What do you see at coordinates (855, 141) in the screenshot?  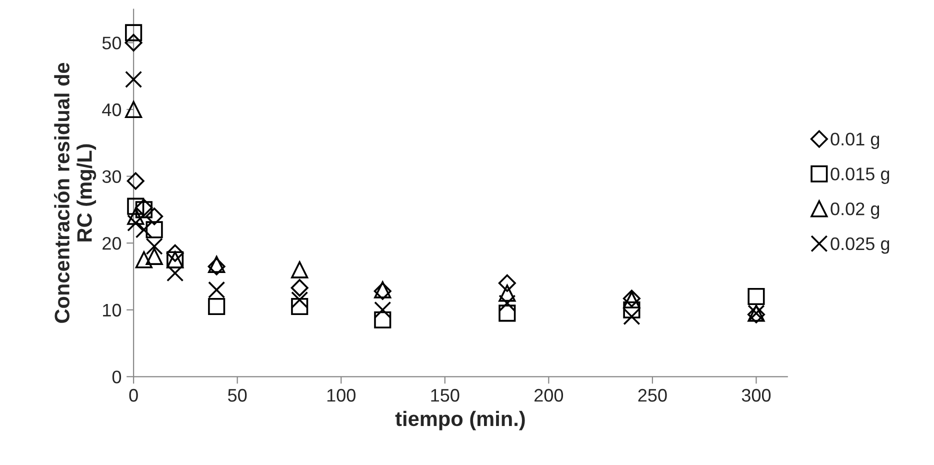 I see `legend-label: 0.01 g` at bounding box center [855, 141].